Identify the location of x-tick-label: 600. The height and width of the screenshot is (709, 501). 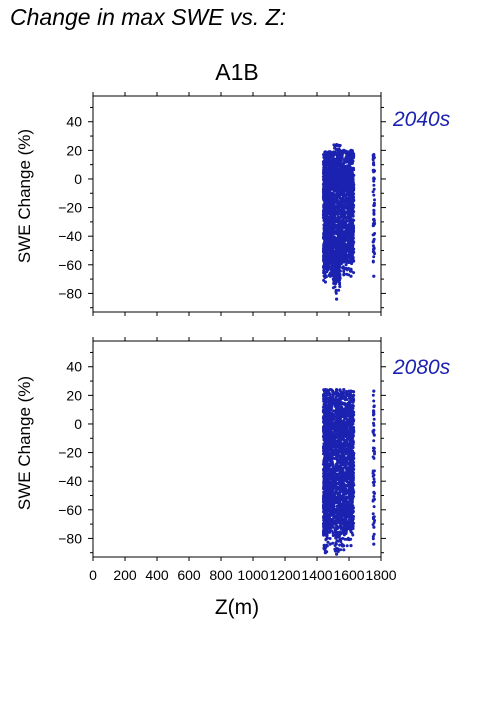
(189, 575).